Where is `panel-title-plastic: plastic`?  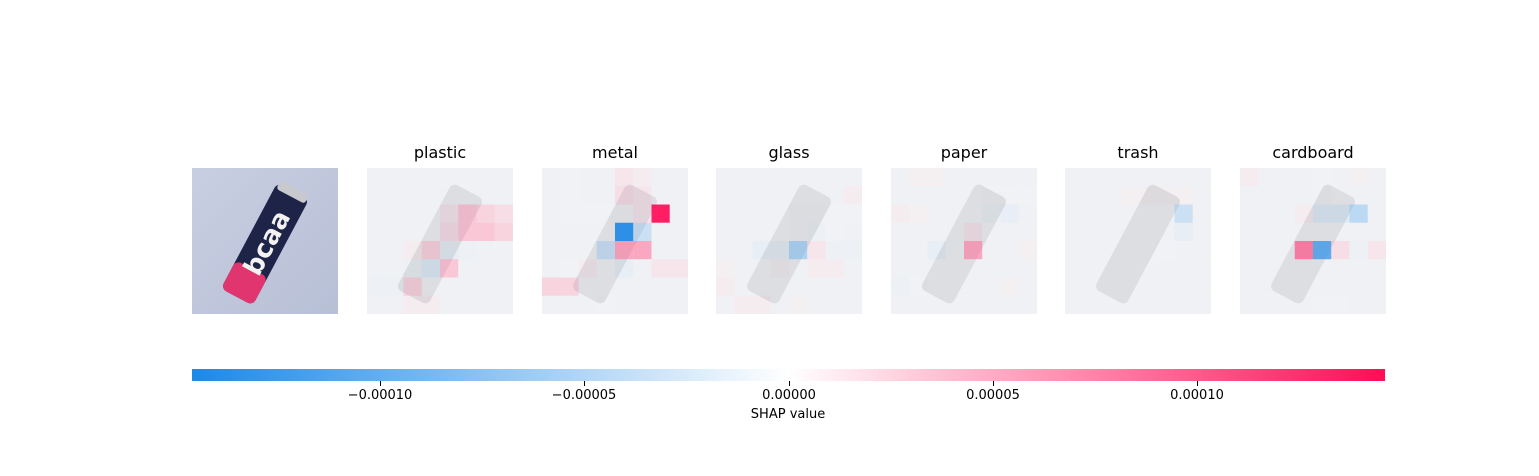 panel-title-plastic: plastic is located at coordinates (440, 152).